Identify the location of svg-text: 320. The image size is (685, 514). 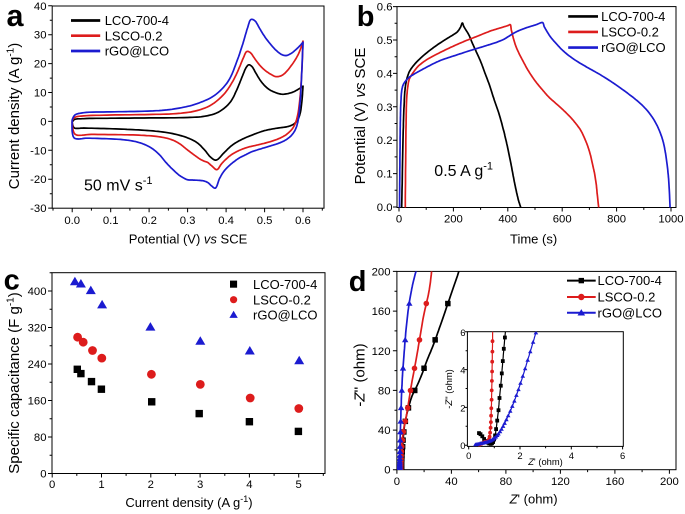
(37, 329).